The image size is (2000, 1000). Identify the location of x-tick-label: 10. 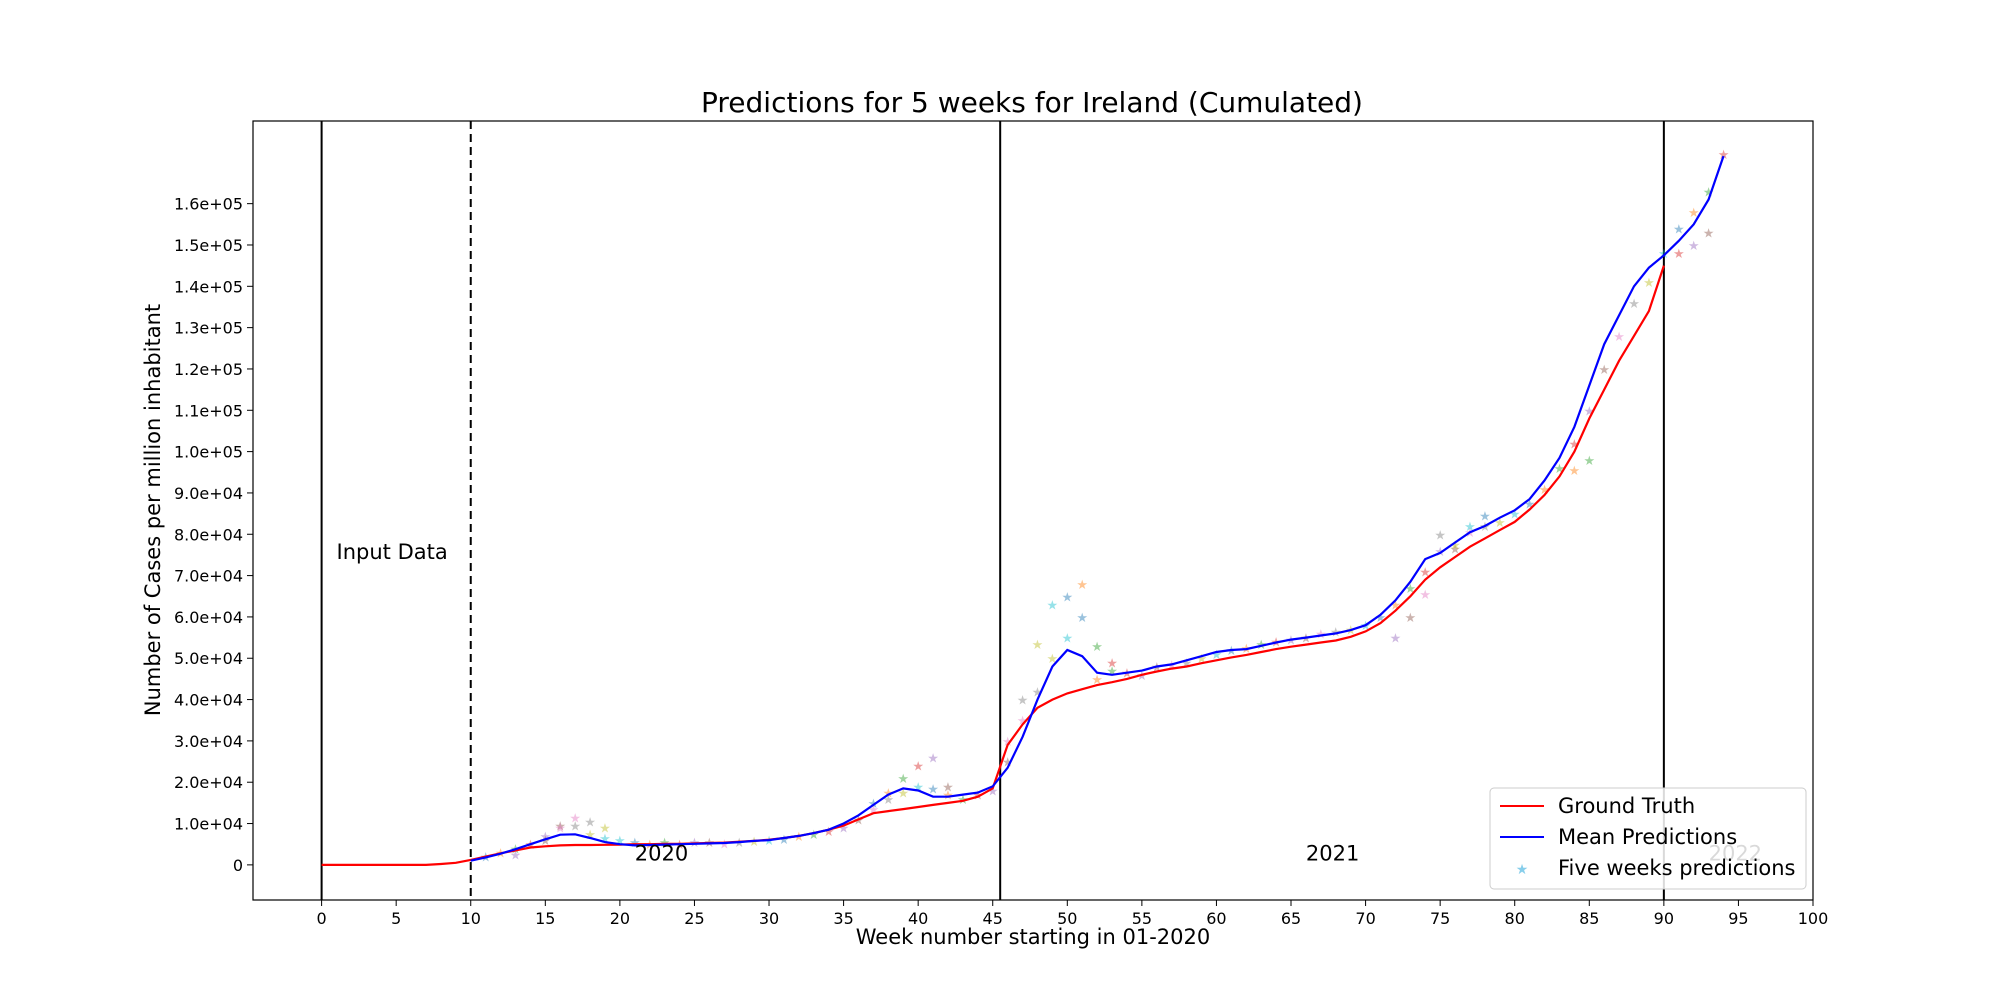
(471, 918).